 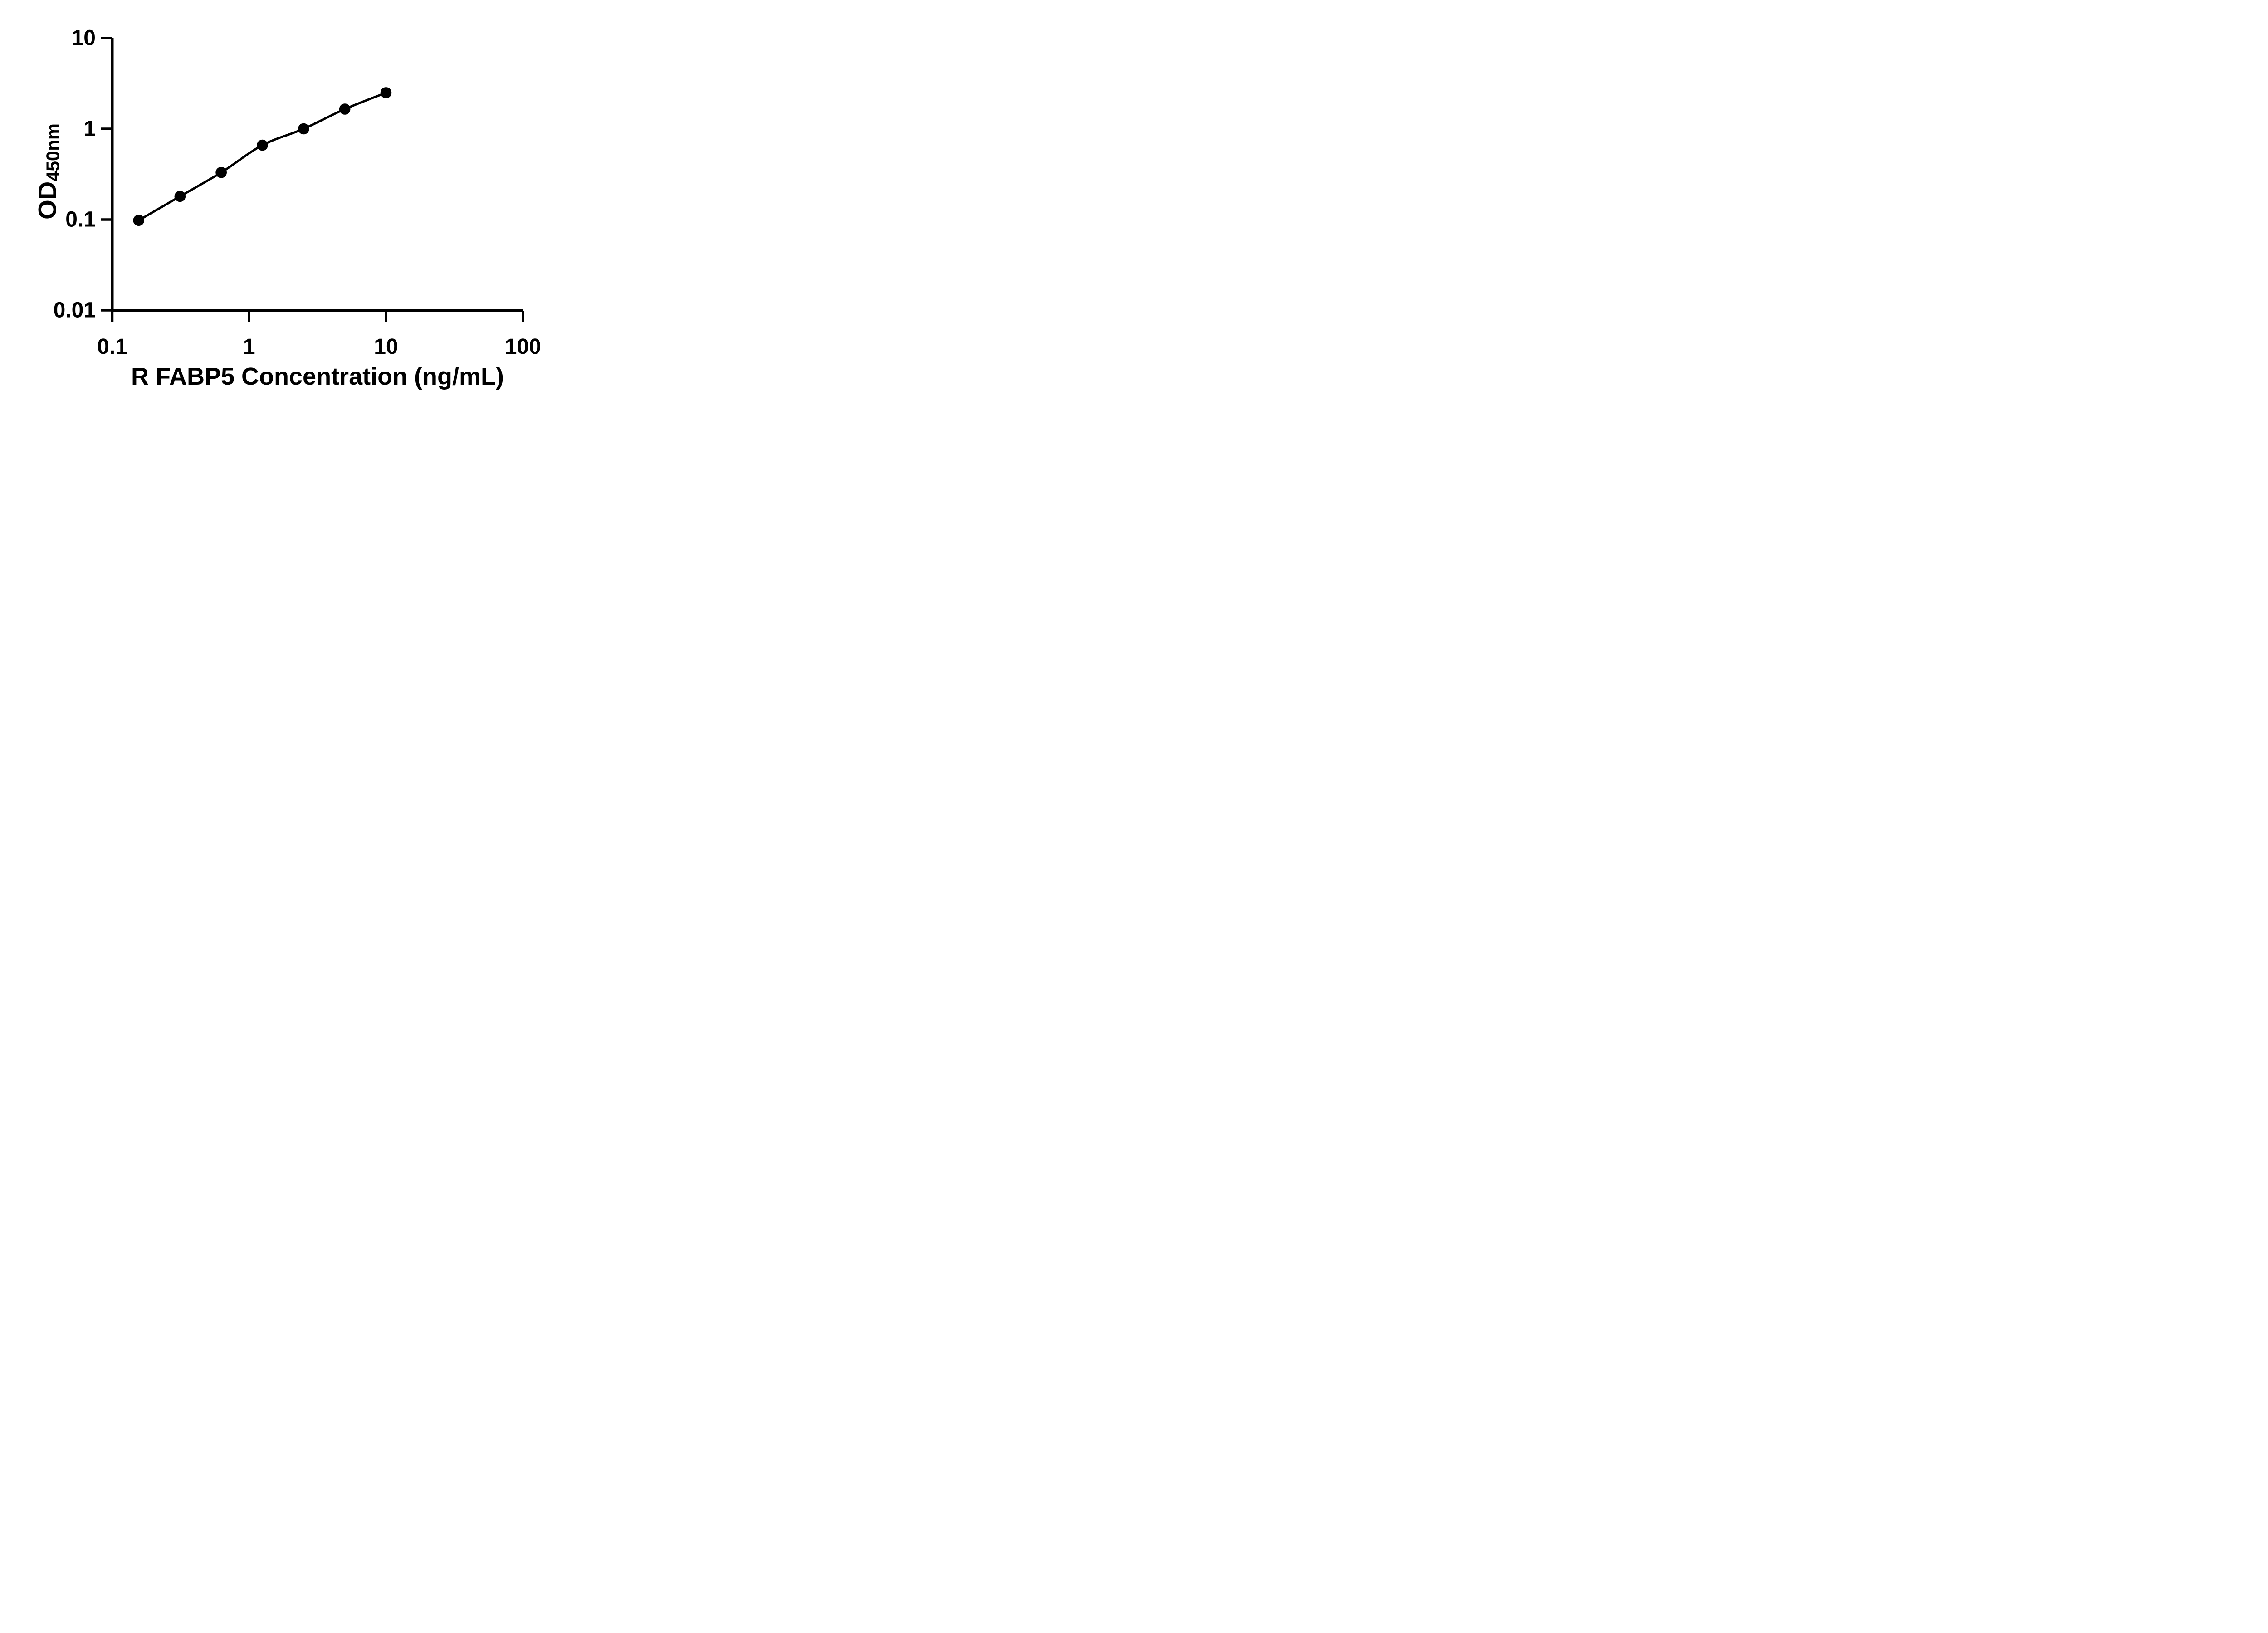 I want to click on y-axis-title: OD450nm, so click(x=49, y=171).